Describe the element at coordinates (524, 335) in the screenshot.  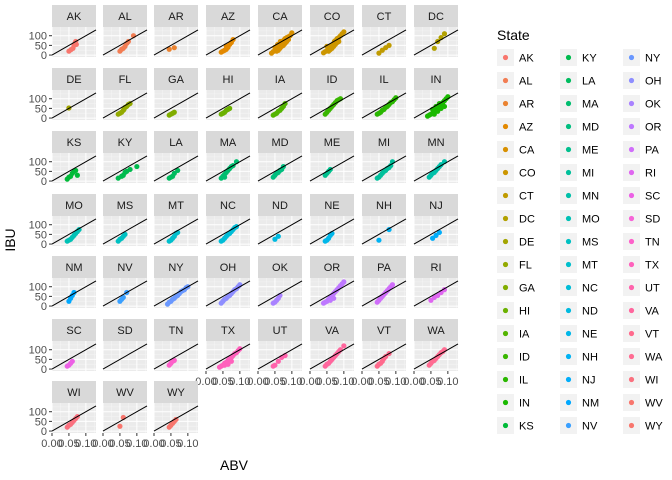
I see `legend-label-ia: IA` at that location.